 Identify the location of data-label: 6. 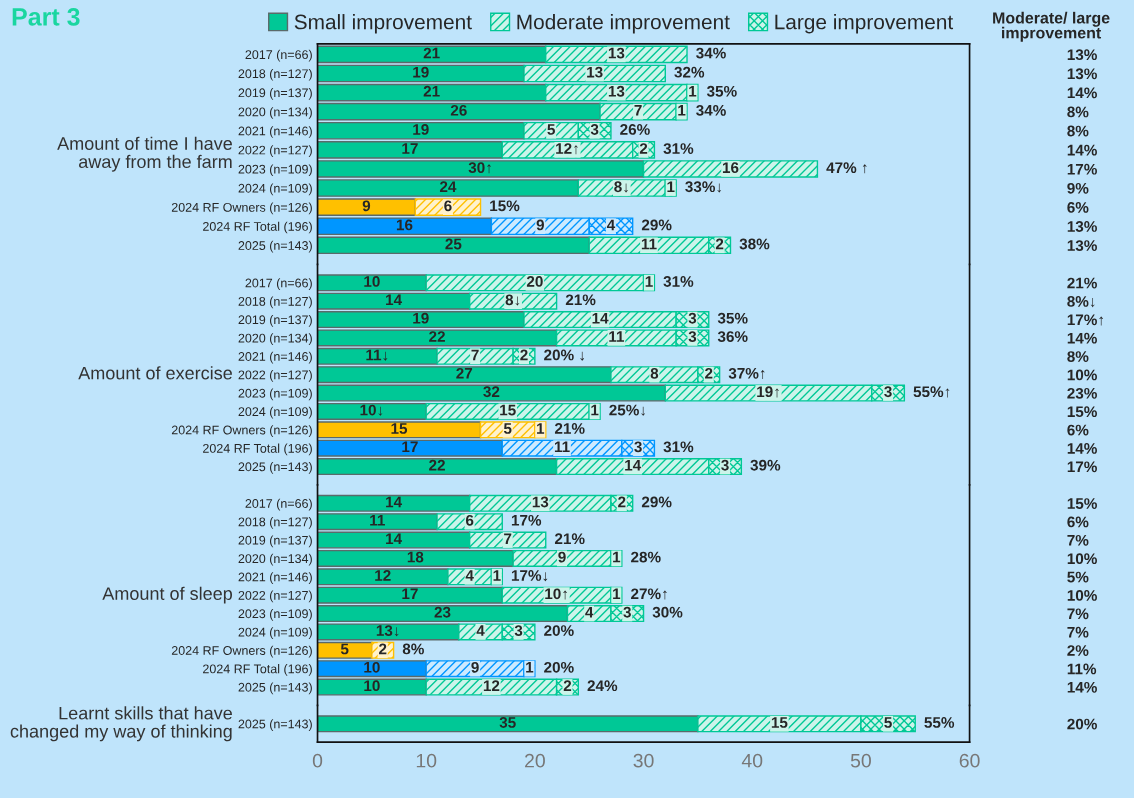
(448, 206).